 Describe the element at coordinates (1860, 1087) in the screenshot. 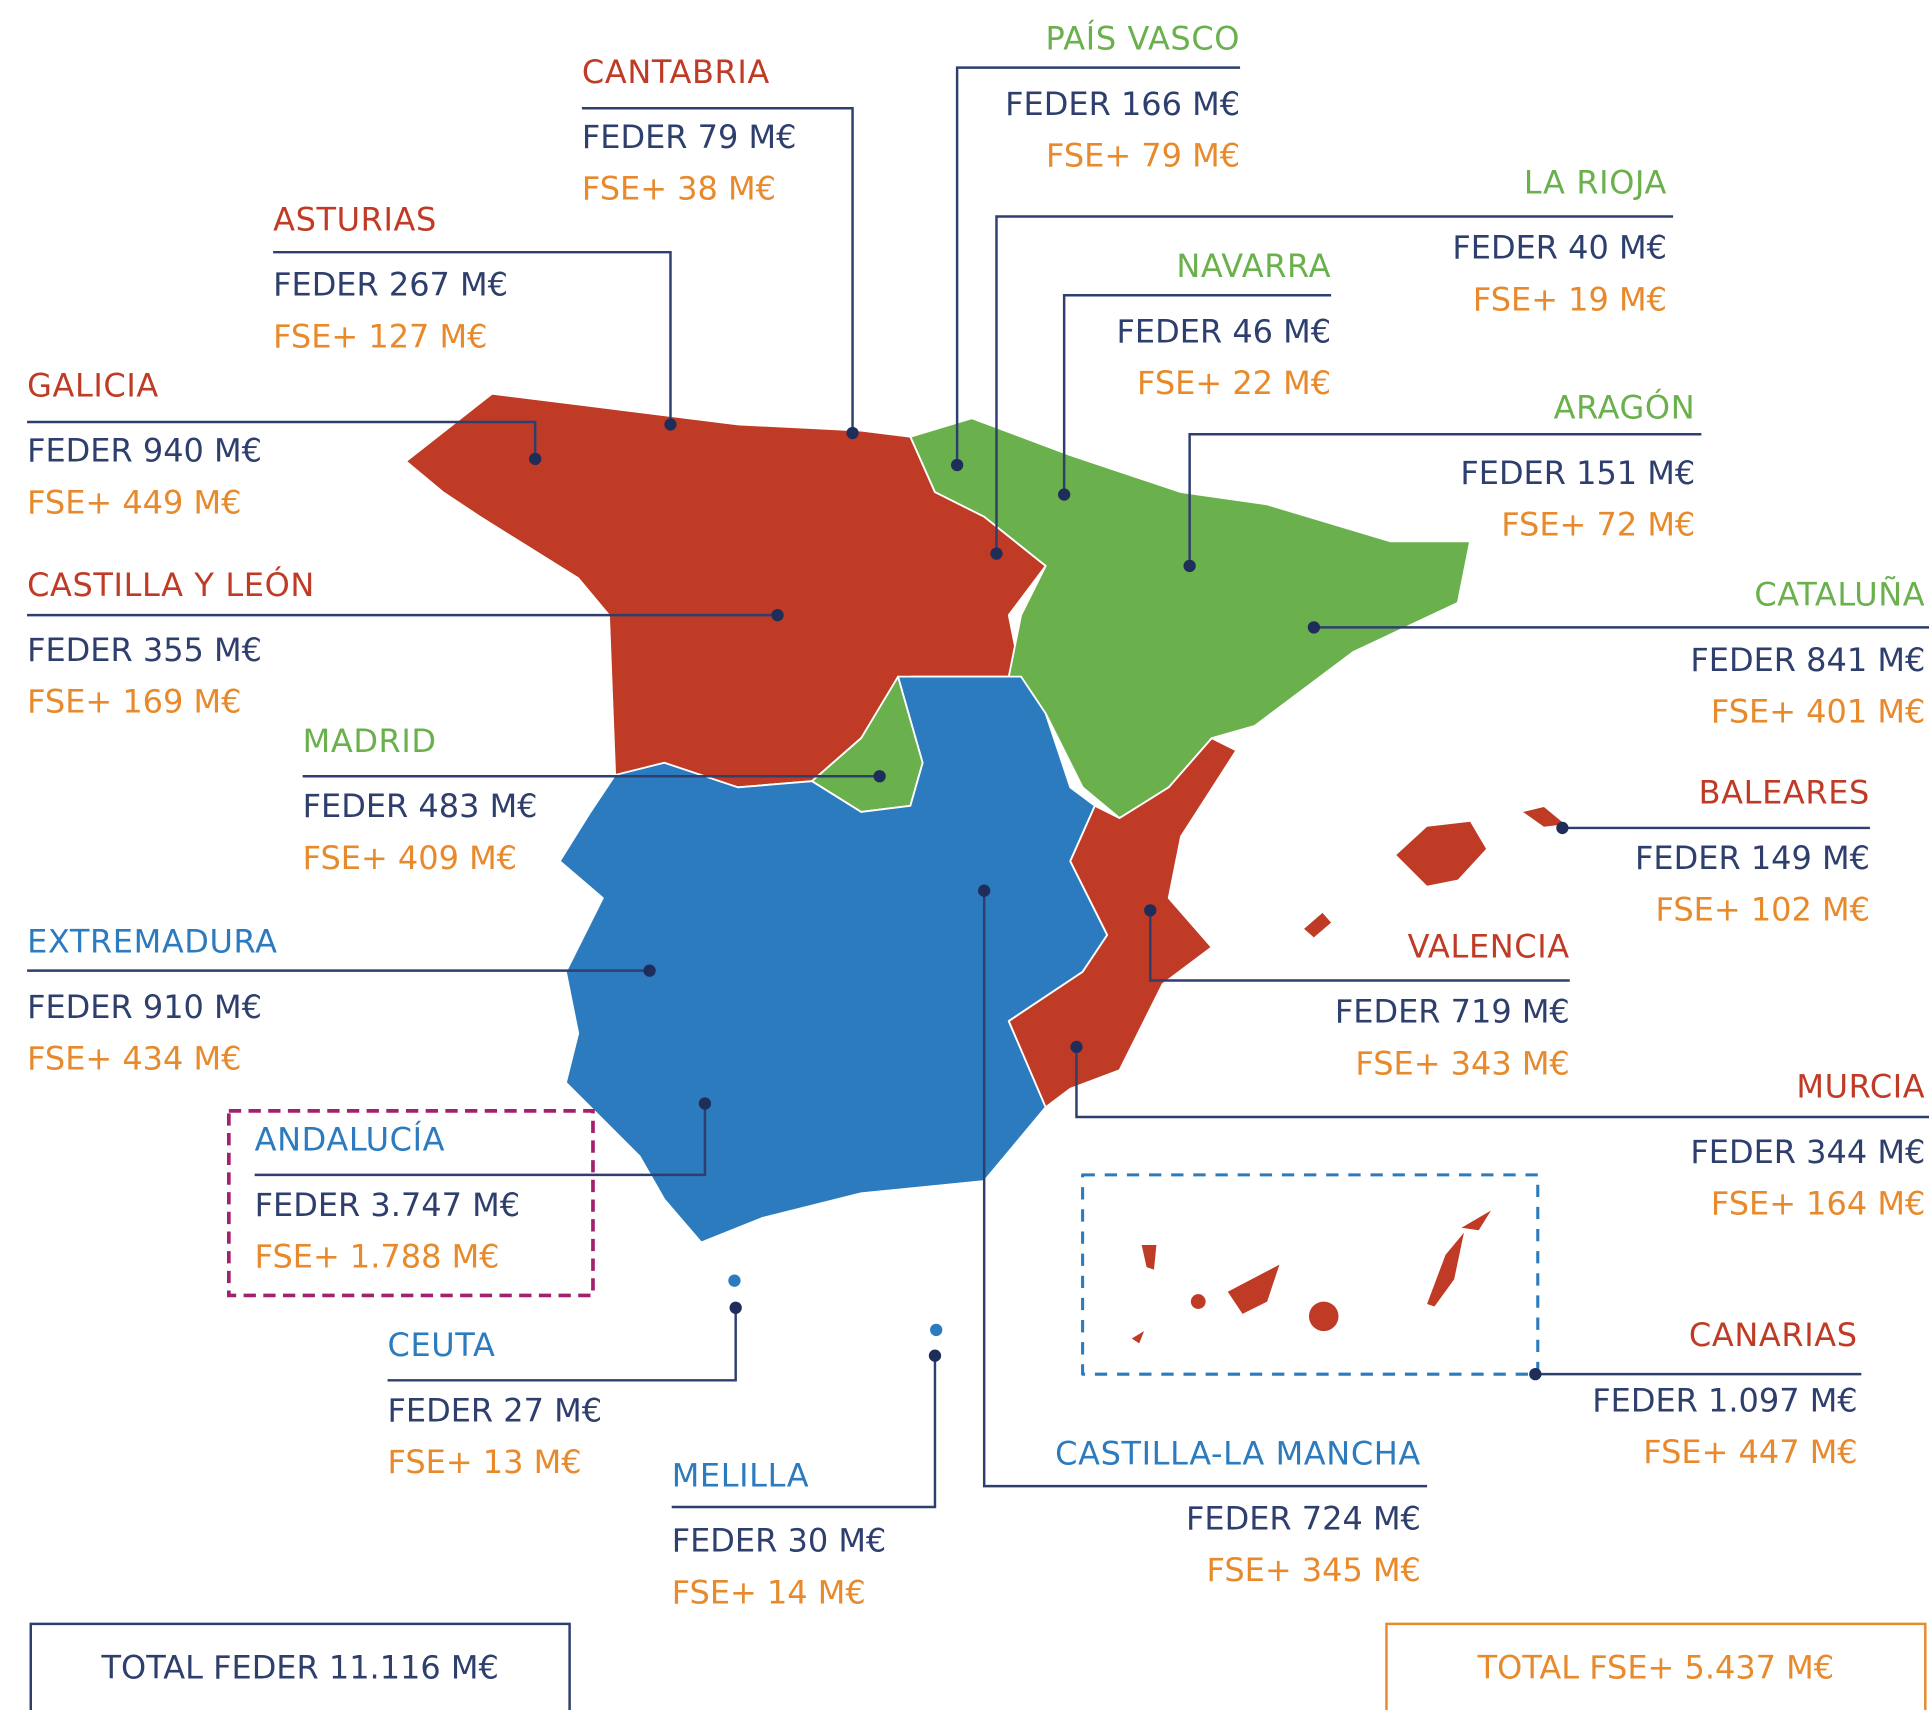

I see `region-name: MURCIA` at that location.